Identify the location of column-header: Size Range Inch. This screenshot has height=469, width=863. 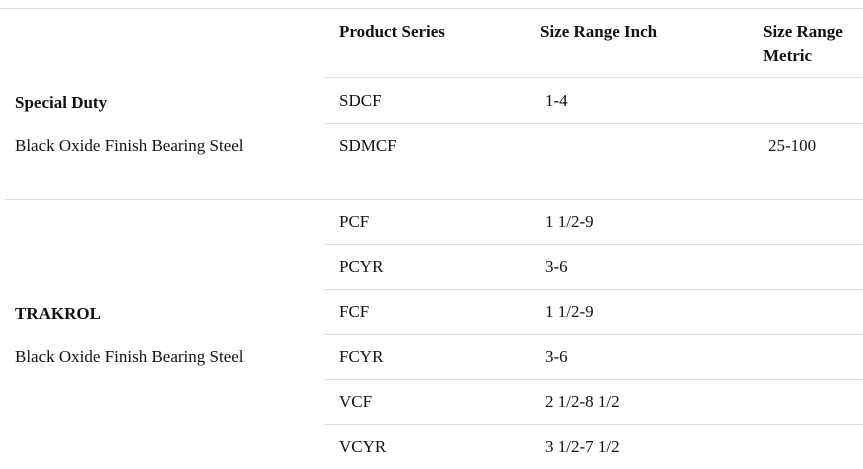
(599, 31).